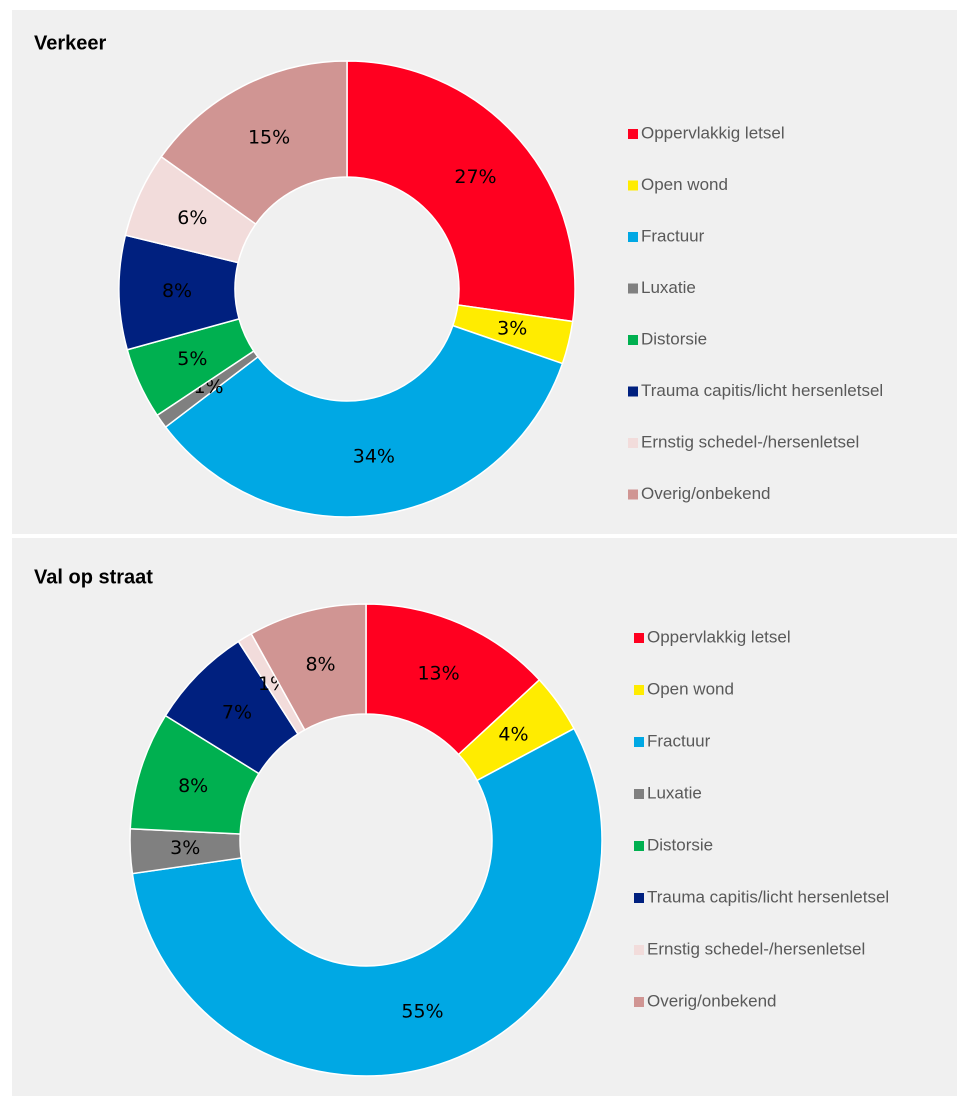  What do you see at coordinates (422, 1011) in the screenshot?
I see `slice-label: 55%` at bounding box center [422, 1011].